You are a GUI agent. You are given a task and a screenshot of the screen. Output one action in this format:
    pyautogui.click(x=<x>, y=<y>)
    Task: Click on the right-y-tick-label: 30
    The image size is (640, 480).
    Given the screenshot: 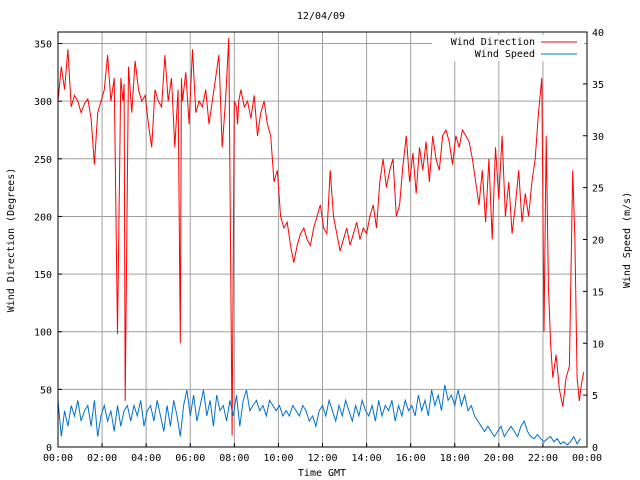 What is the action you would take?
    pyautogui.click(x=598, y=137)
    